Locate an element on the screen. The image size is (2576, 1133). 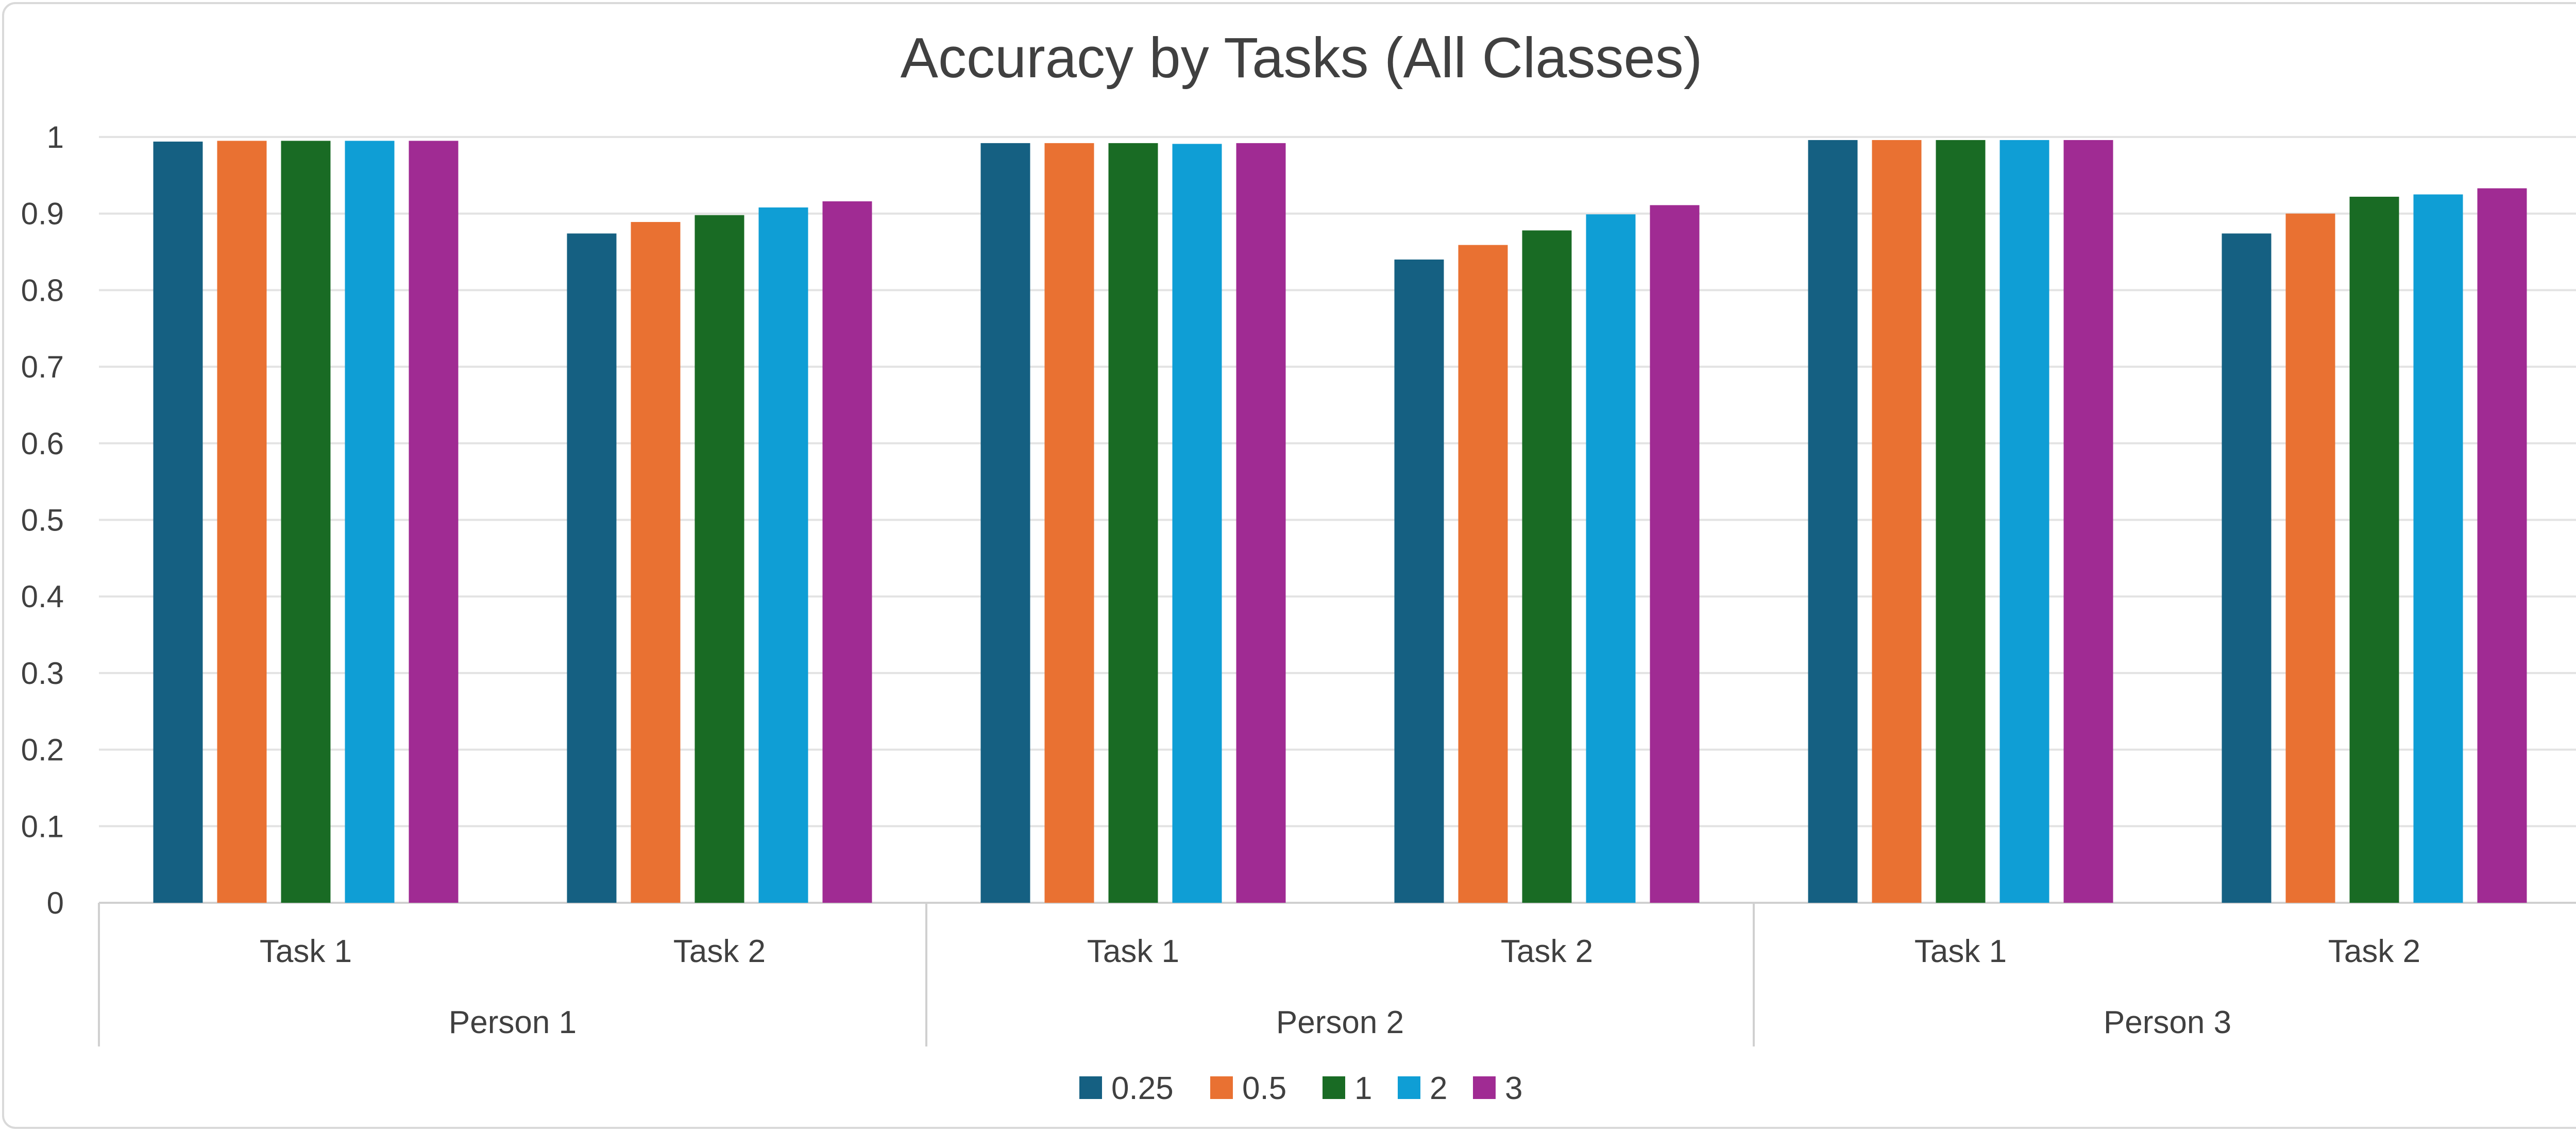
y-tick-label: 0.4 is located at coordinates (43, 597).